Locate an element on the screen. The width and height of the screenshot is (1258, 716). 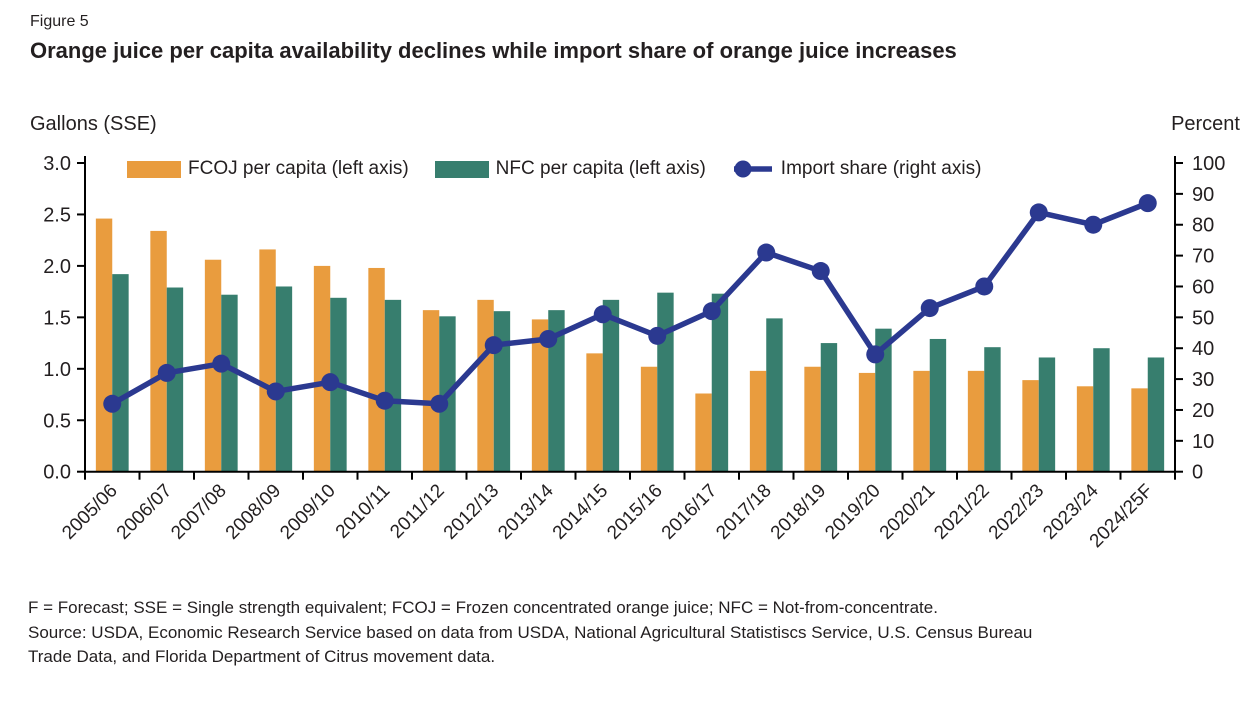
x-axis-category-label: 2008/09 is located at coordinates (253, 511).